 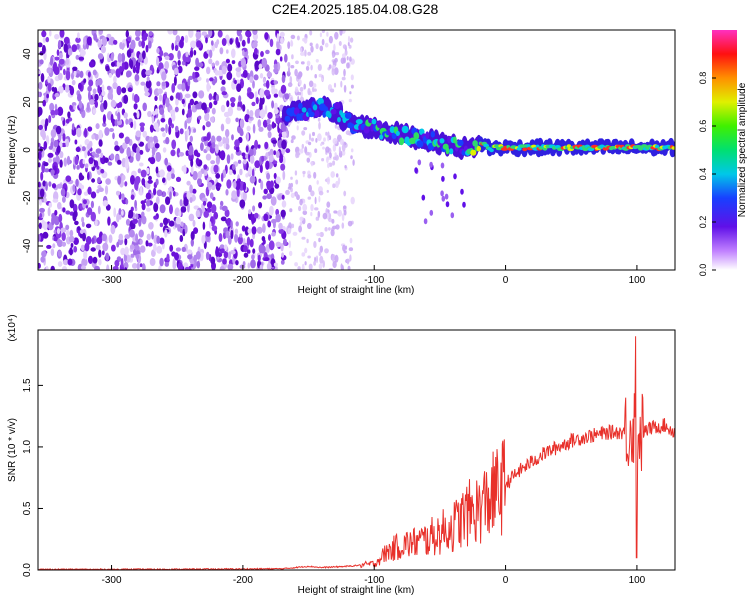 What do you see at coordinates (506, 580) in the screenshot?
I see `x-tick-label: 0` at bounding box center [506, 580].